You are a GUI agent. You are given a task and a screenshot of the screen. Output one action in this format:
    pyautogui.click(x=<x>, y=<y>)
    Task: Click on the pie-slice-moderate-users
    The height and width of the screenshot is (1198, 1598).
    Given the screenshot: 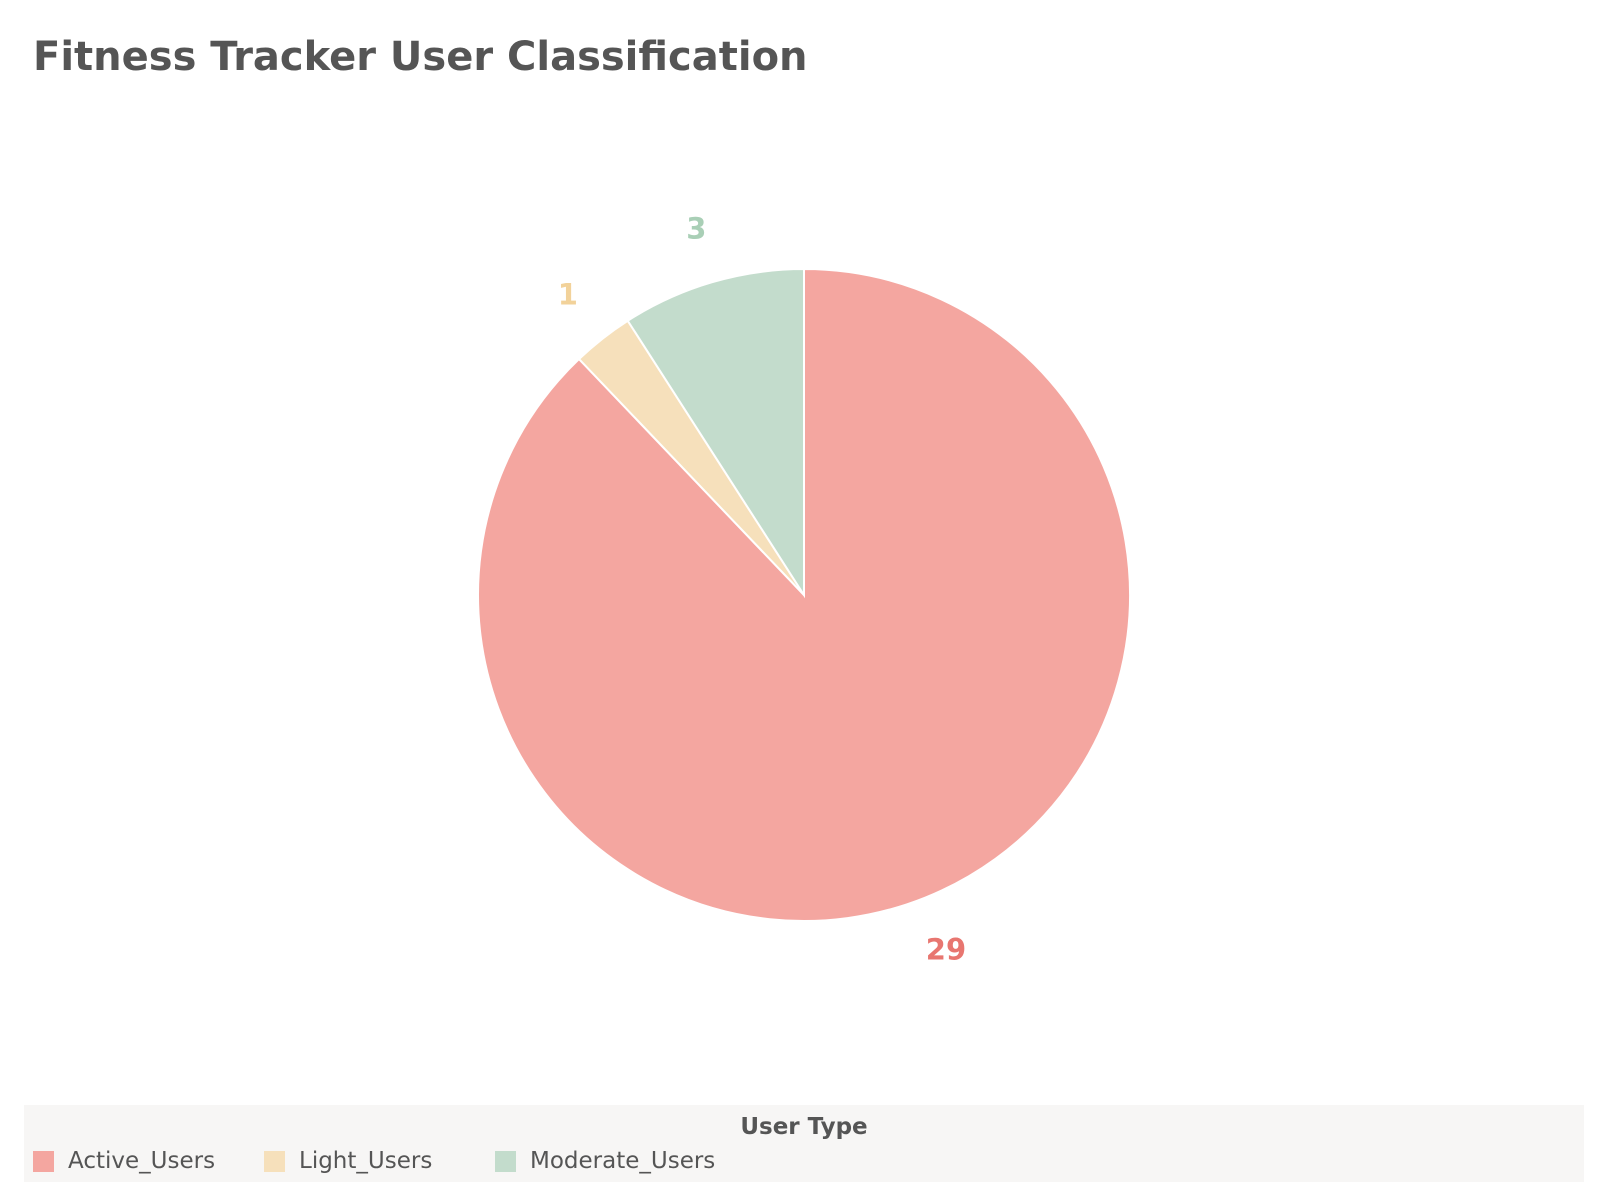 What is the action you would take?
    pyautogui.click(x=715, y=433)
    